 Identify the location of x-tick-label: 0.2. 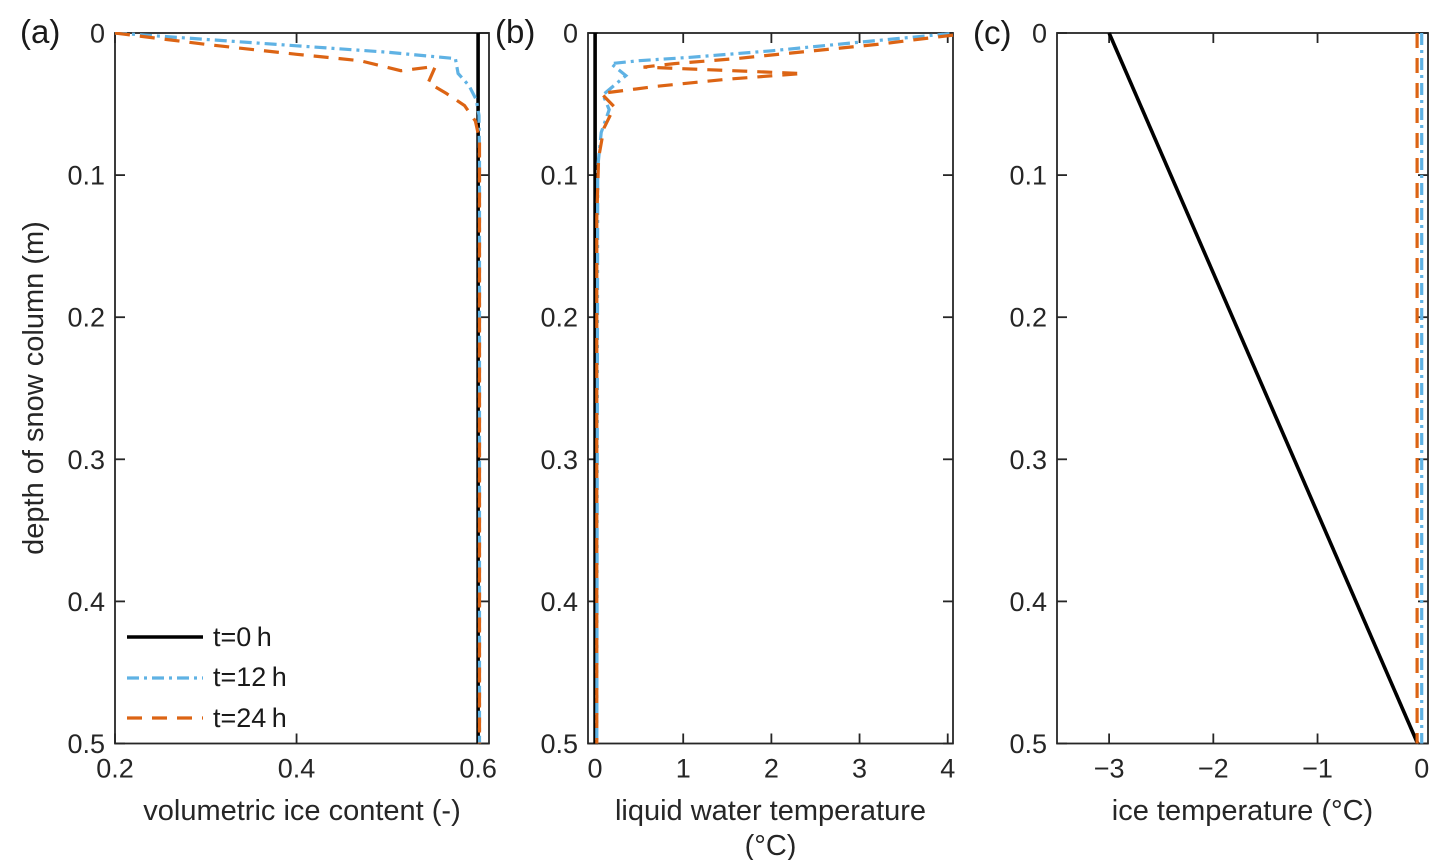
(115, 769).